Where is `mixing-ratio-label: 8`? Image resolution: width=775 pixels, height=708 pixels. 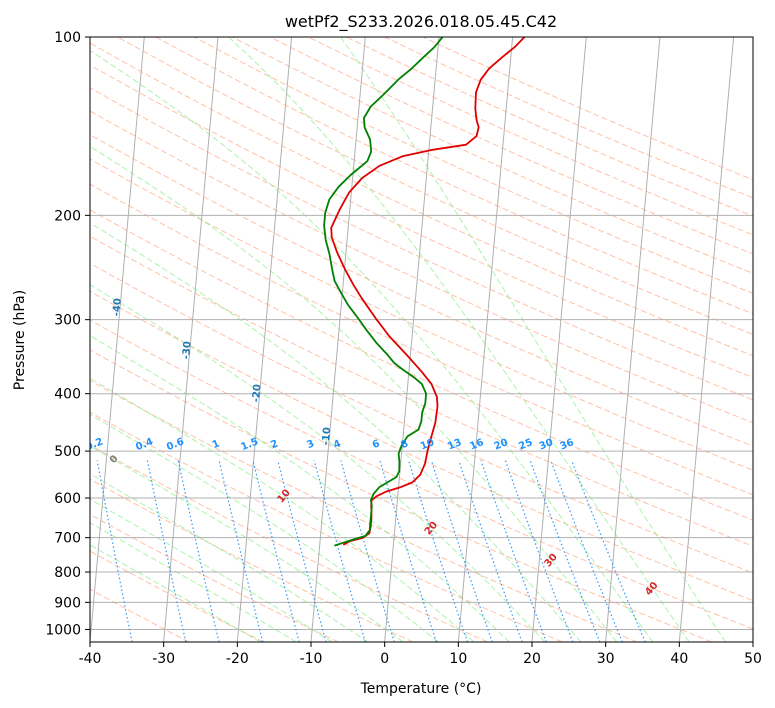
mixing-ratio-label: 8 is located at coordinates (404, 444).